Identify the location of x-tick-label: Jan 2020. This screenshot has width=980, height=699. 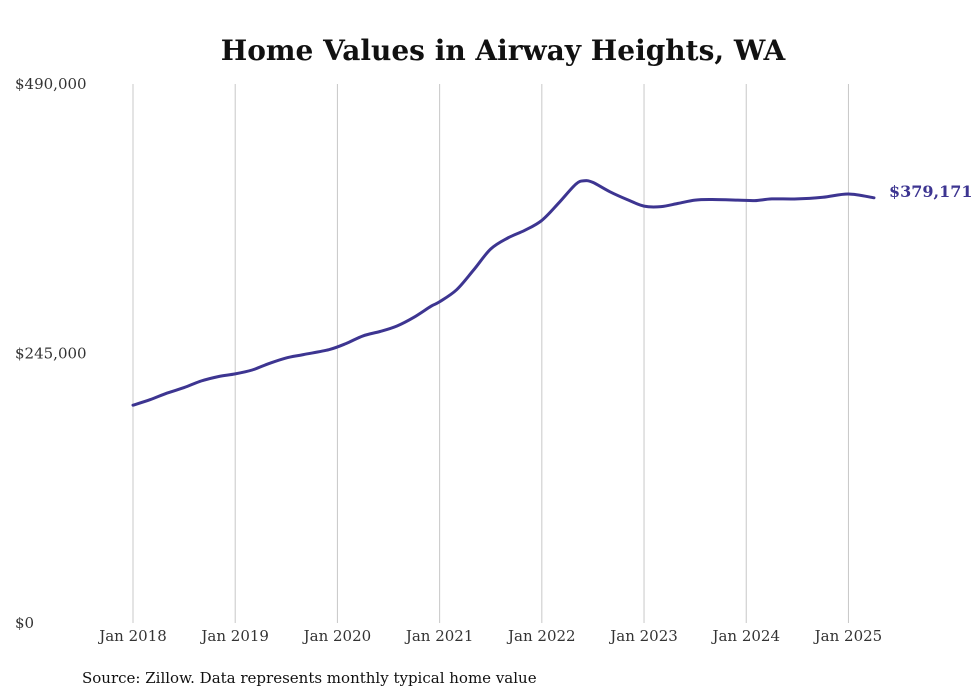
(337, 636).